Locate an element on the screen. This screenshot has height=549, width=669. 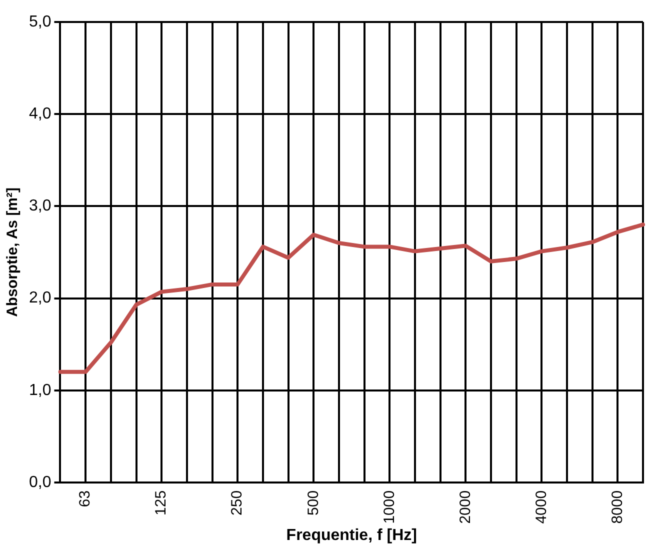
y-axis-title: Absorptie, As [m²] is located at coordinates (13, 252).